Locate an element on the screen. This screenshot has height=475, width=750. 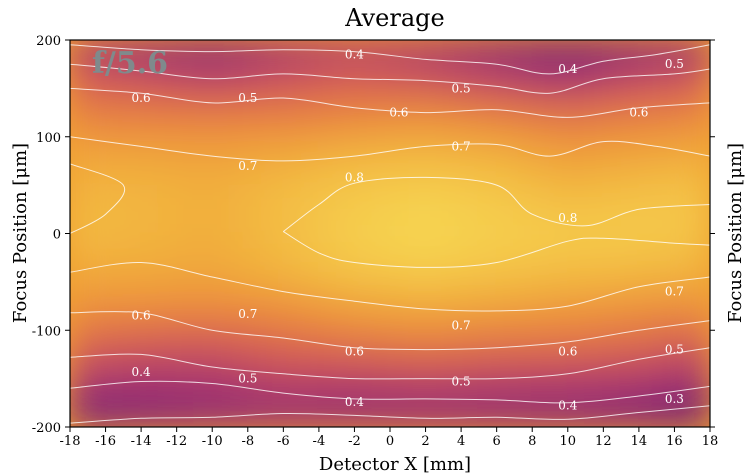
contour-label: 0.8 is located at coordinates (567, 218).